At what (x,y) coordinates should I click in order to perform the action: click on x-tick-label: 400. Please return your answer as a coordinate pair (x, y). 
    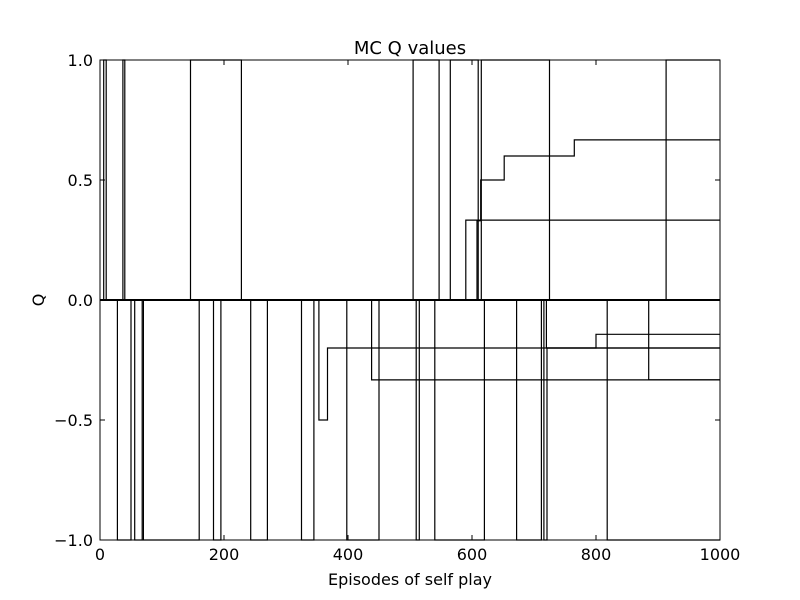
    Looking at the image, I should click on (348, 554).